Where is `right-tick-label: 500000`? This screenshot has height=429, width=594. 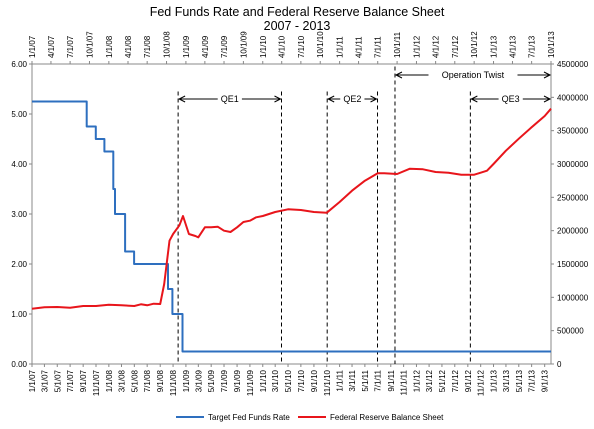
right-tick-label: 500000 is located at coordinates (570, 331).